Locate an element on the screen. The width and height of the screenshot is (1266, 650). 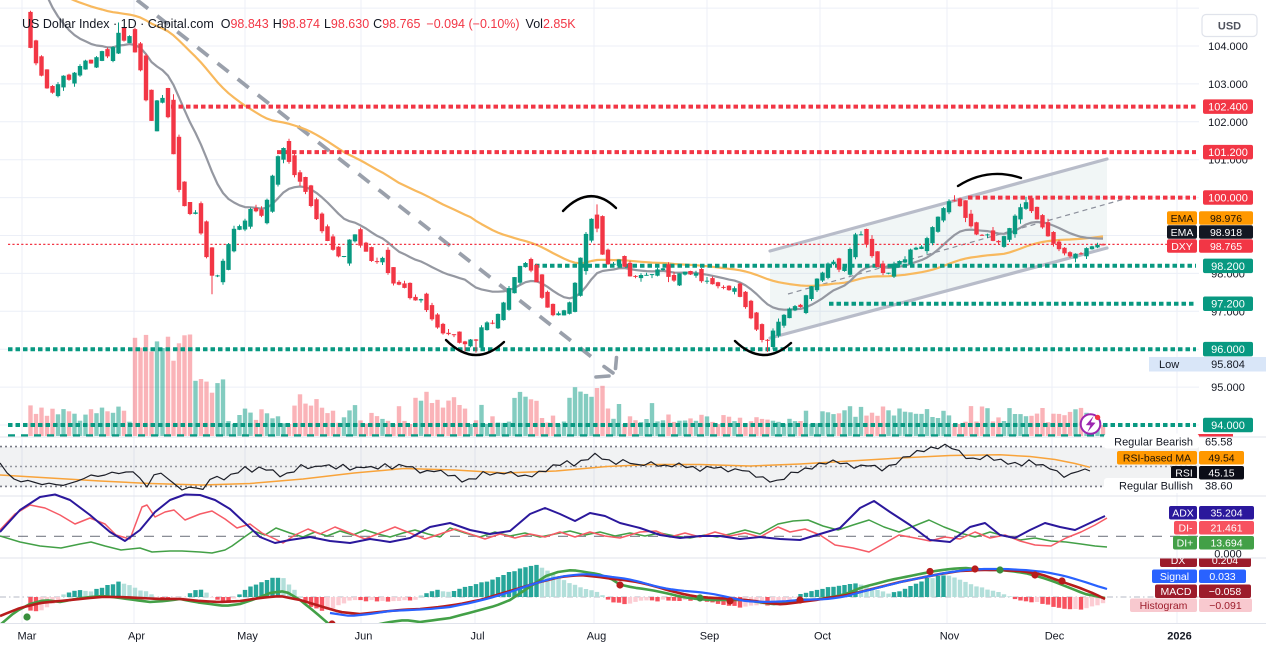
svg-text: USD is located at coordinates (1229, 27).